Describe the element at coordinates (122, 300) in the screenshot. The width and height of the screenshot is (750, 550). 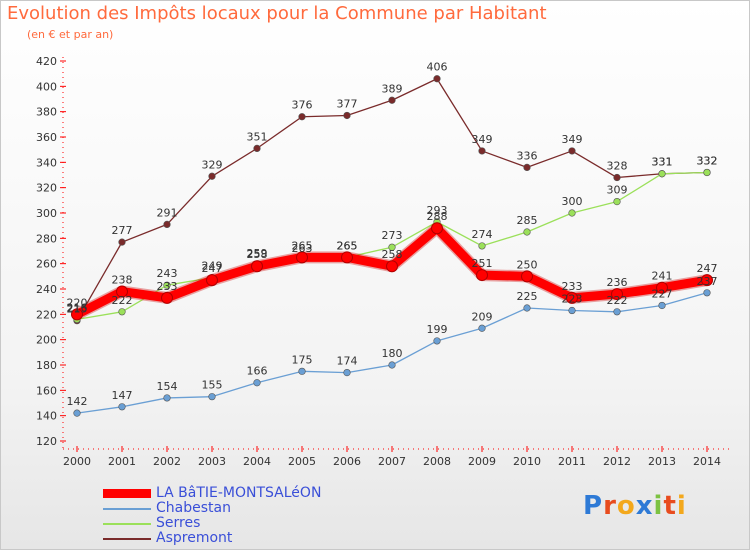
I see `data-label: 222` at that location.